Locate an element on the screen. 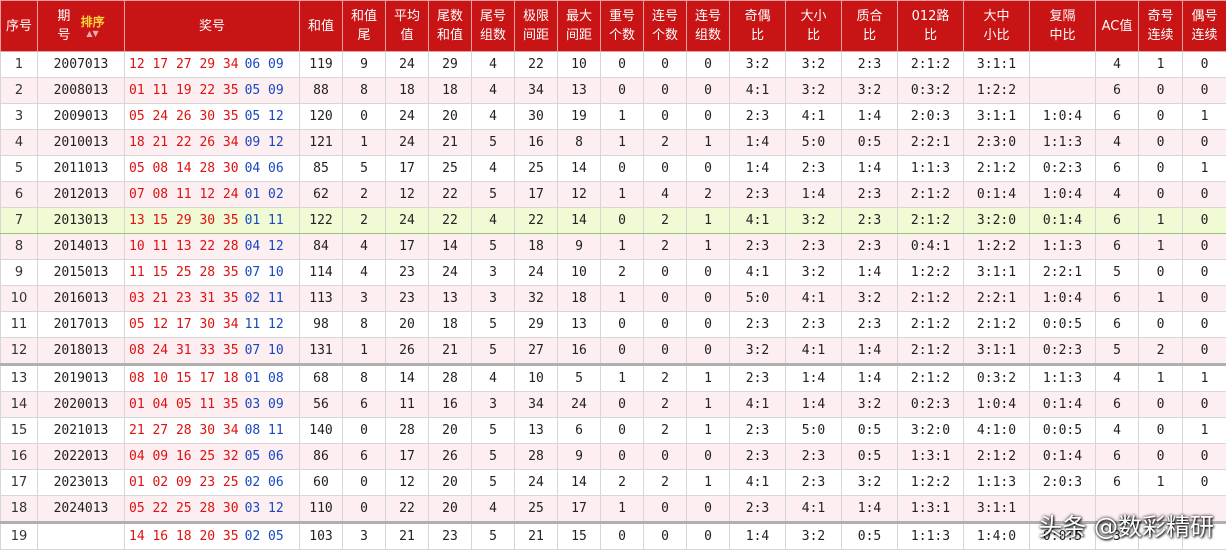  cell-max-gap: 18 is located at coordinates (579, 298).